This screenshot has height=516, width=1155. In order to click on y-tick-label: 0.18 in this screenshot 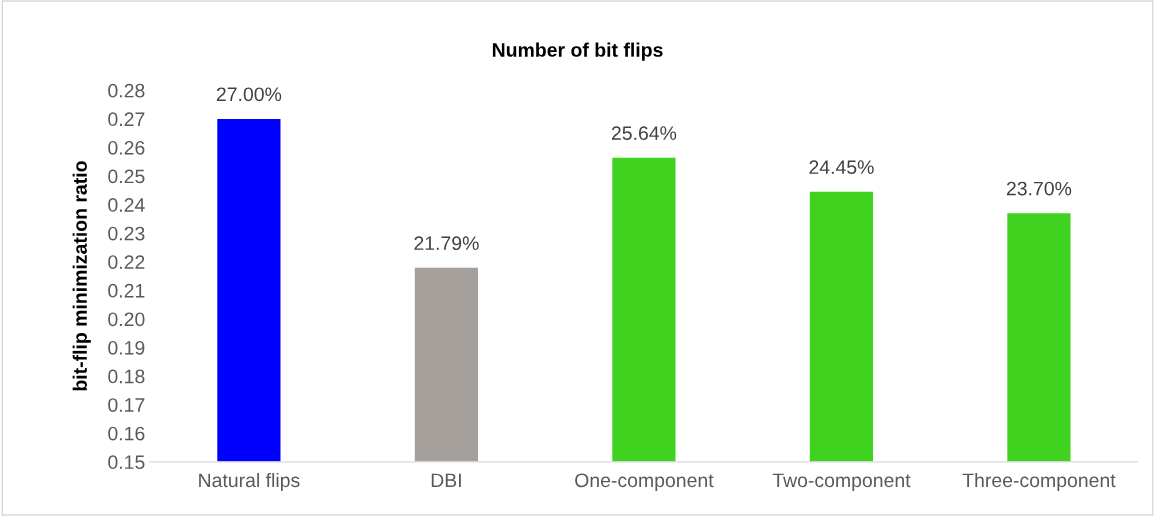, I will do `click(126, 376)`.